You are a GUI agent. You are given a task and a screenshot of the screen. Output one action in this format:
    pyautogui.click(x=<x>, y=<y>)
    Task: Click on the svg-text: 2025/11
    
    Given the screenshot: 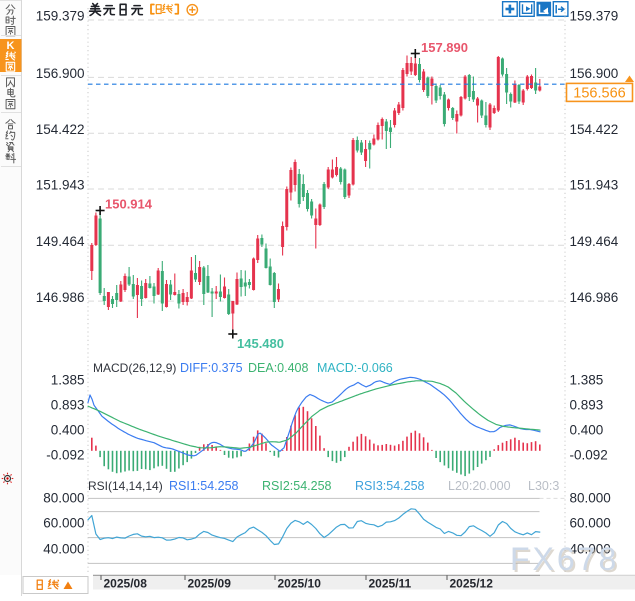 What is the action you would take?
    pyautogui.click(x=390, y=584)
    